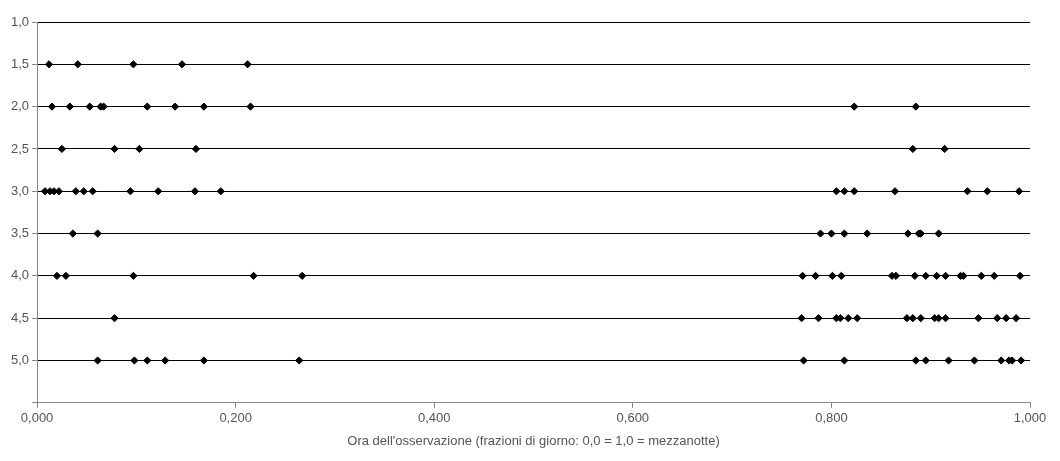 Image resolution: width=1060 pixels, height=461 pixels. What do you see at coordinates (633, 418) in the screenshot?
I see `x-tick-label: 0,600` at bounding box center [633, 418].